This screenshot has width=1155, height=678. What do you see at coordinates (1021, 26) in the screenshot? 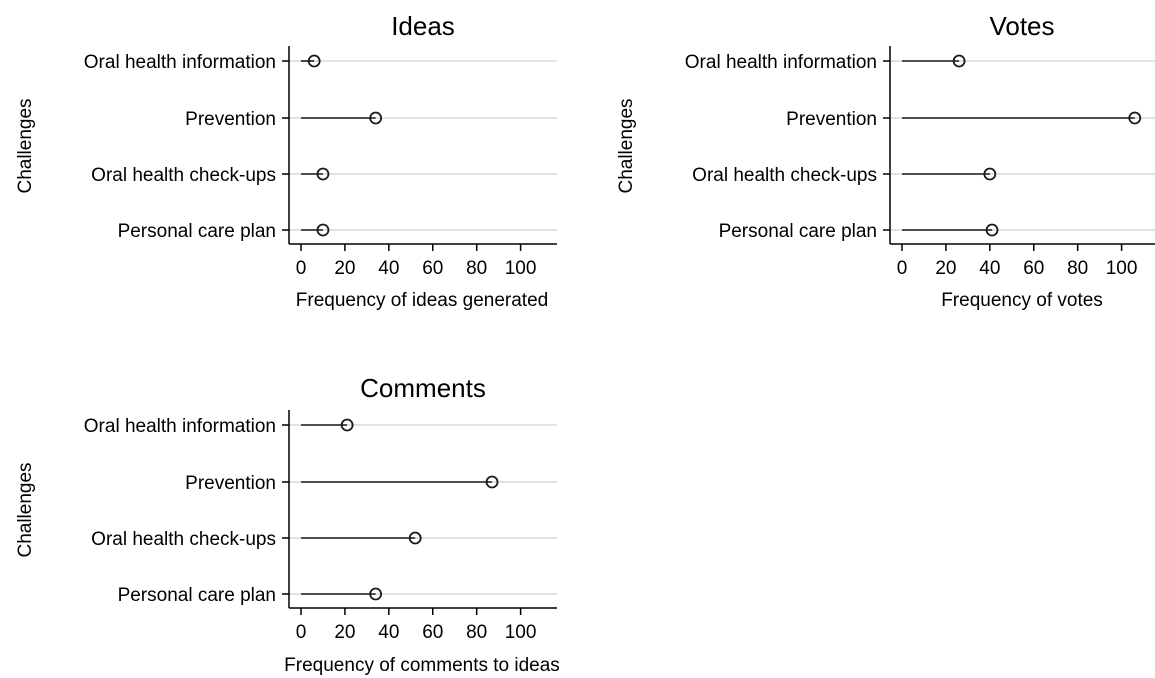
I see `votes-title: Votes` at bounding box center [1021, 26].